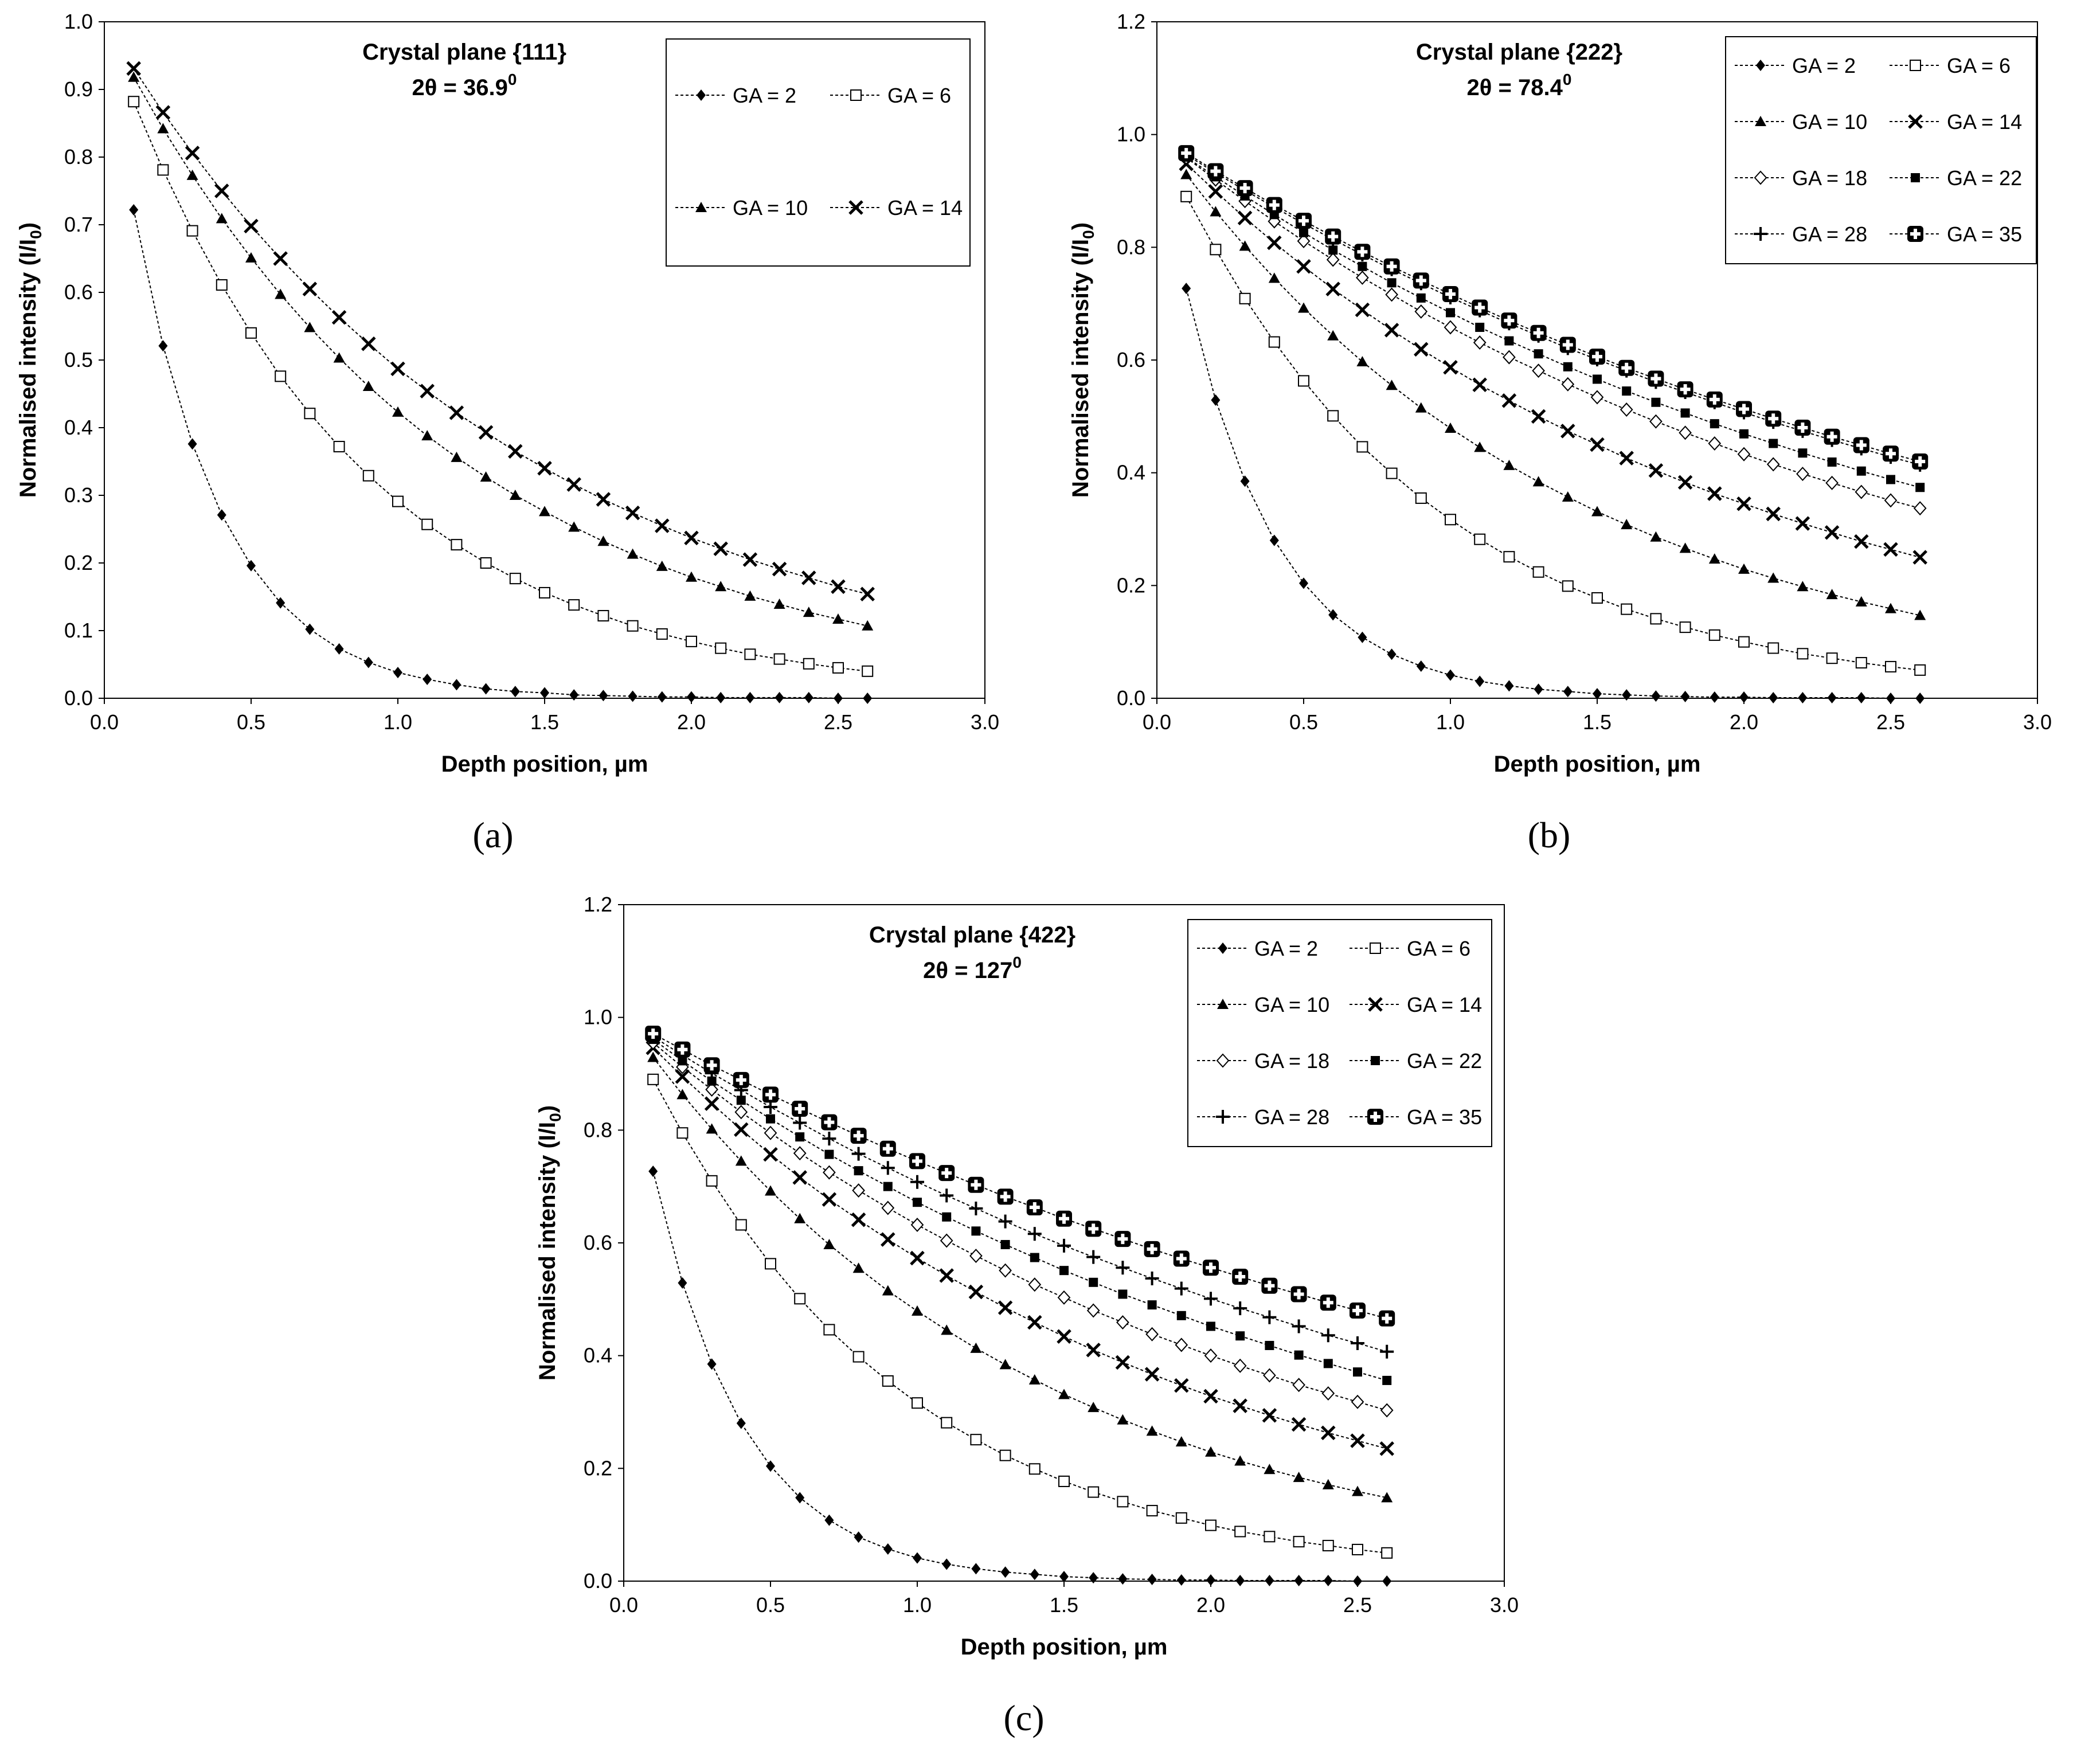  I want to click on x-tick-label: 2.5, so click(1890, 722).